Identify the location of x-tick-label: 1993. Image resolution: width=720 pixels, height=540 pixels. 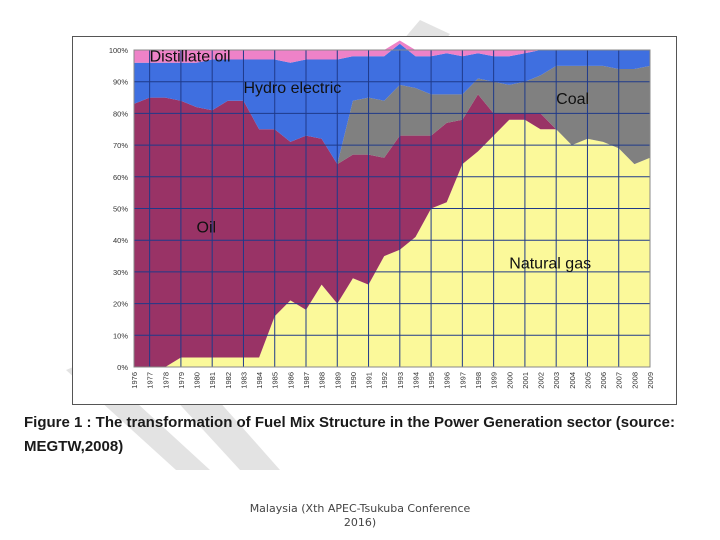
(400, 380).